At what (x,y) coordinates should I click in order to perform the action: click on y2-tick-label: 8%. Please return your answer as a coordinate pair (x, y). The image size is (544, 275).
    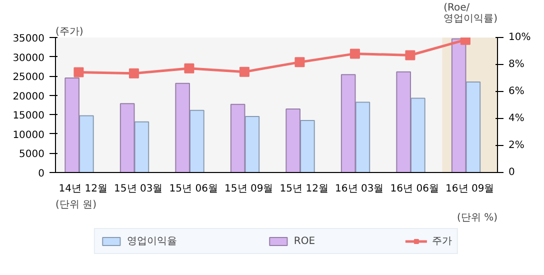
    Looking at the image, I should click on (516, 64).